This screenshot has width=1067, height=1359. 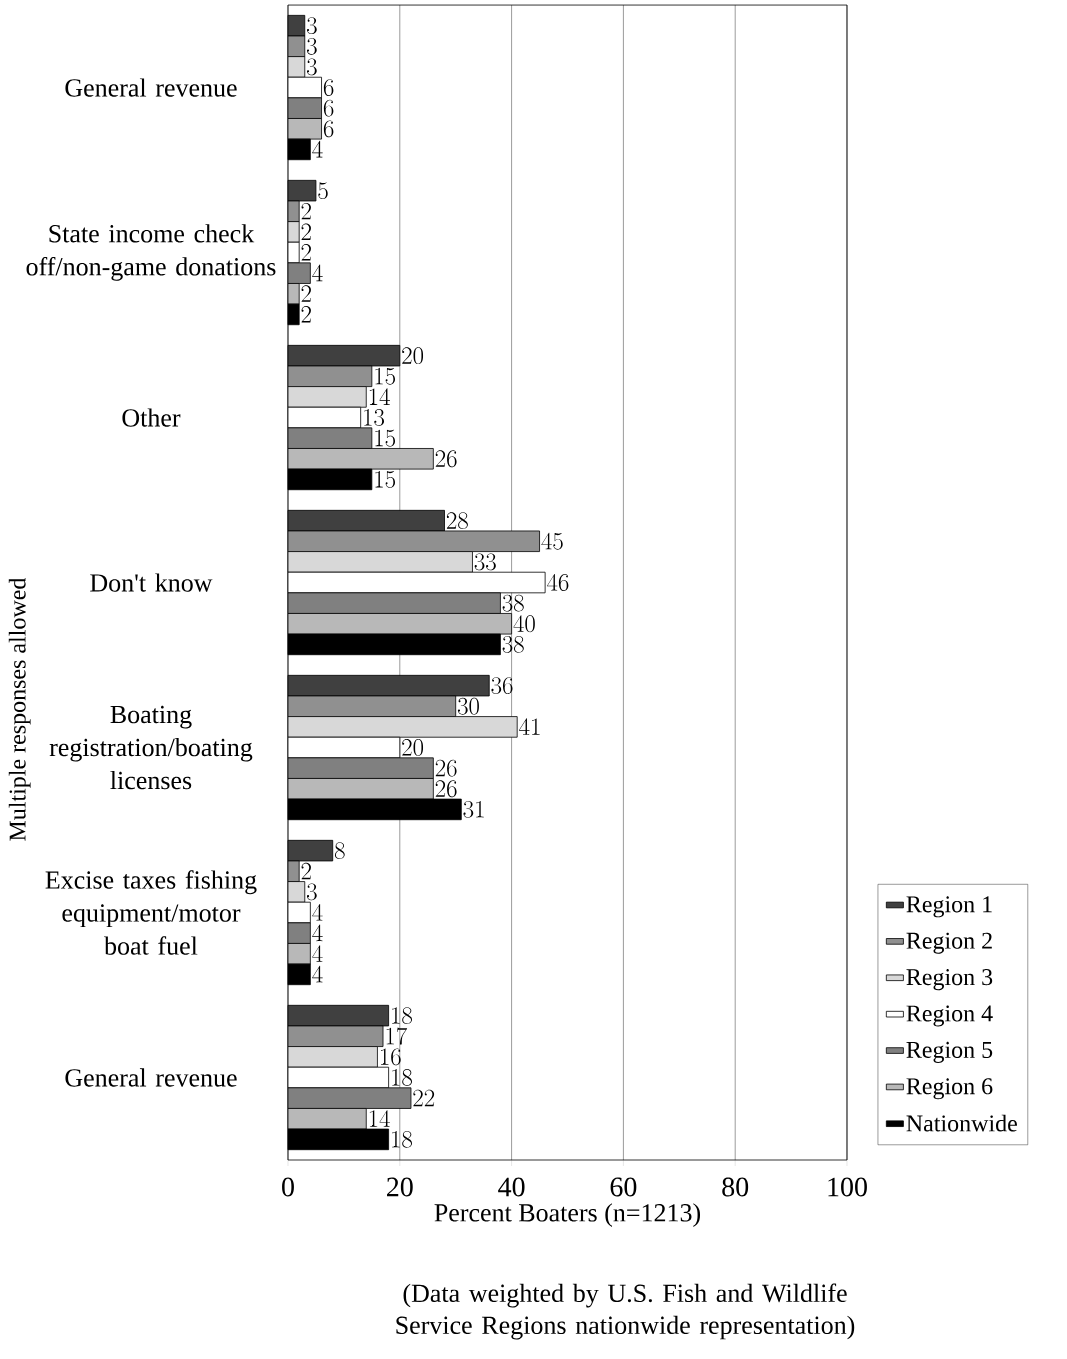 I want to click on y-tick-label: Excise taxes fishing equipment/motor boat fuel, so click(x=151, y=912).